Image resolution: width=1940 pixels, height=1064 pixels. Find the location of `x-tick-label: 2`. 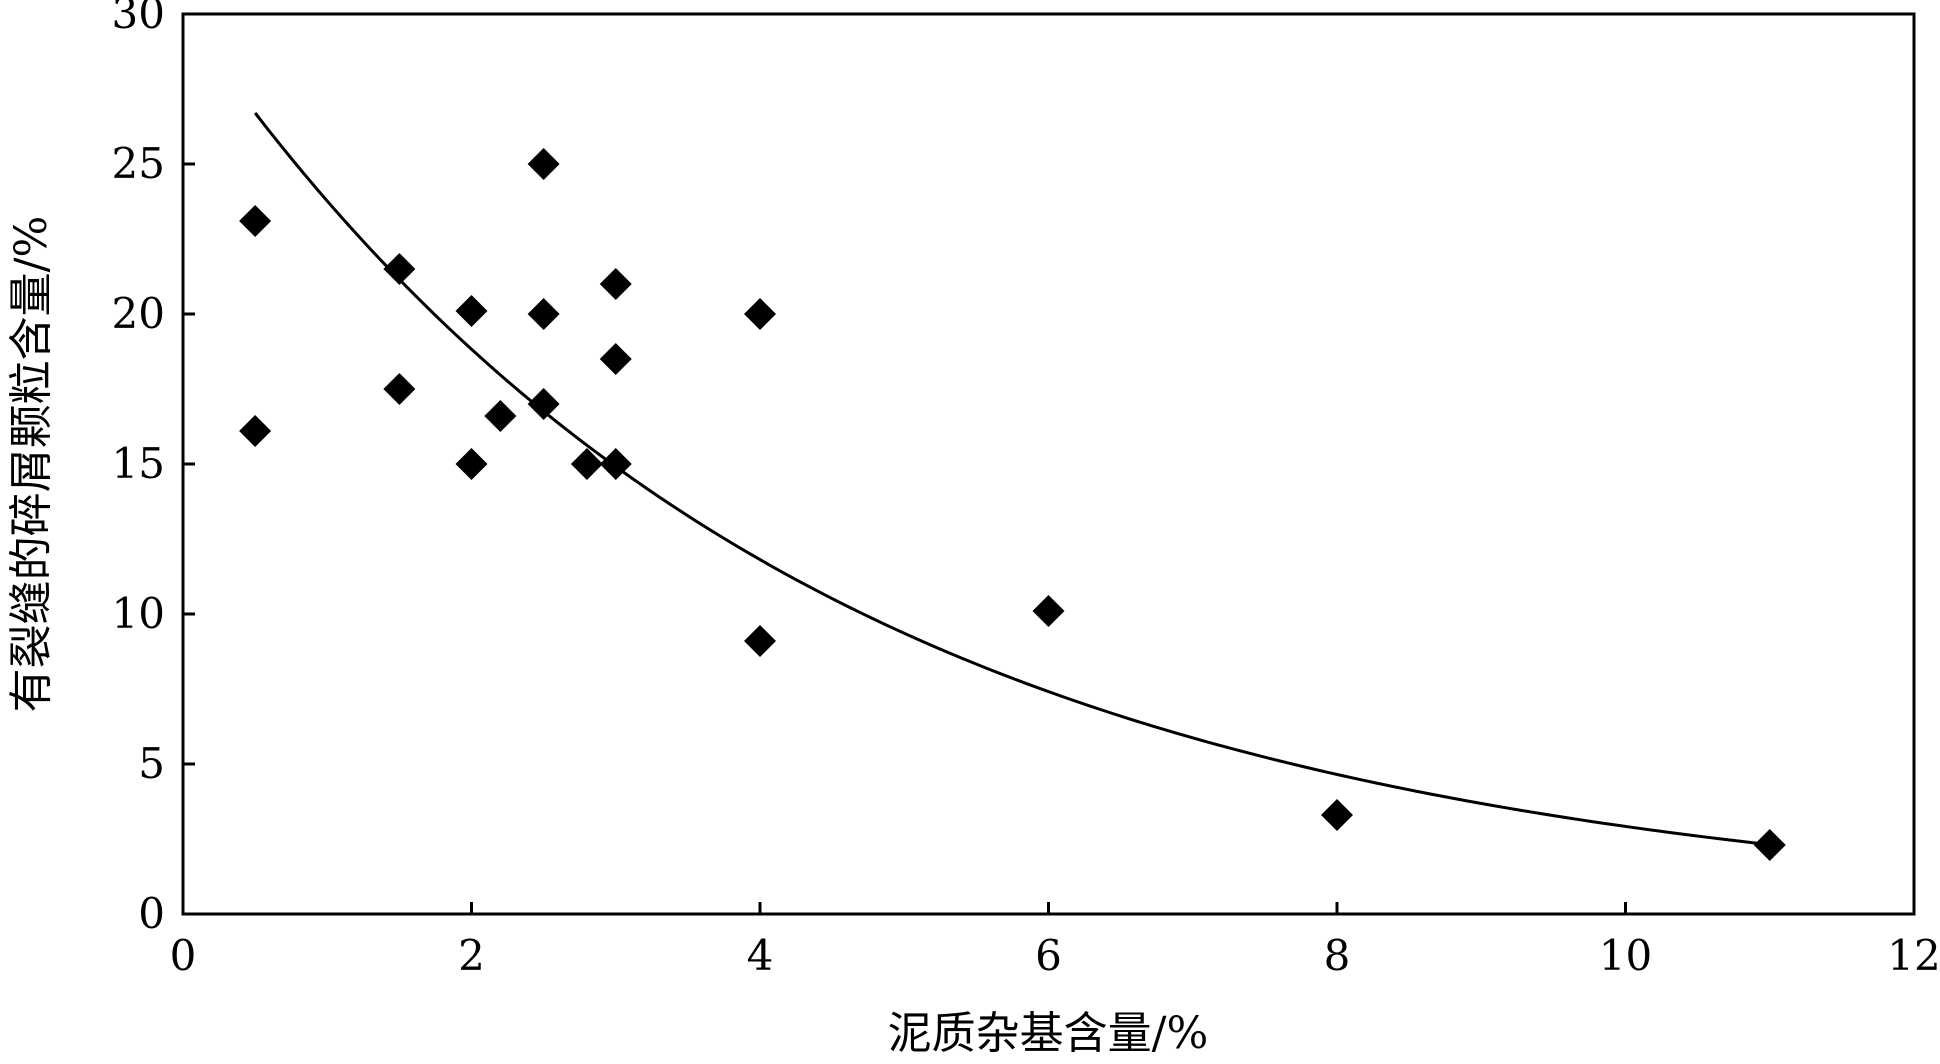

x-tick-label: 2 is located at coordinates (471, 955).